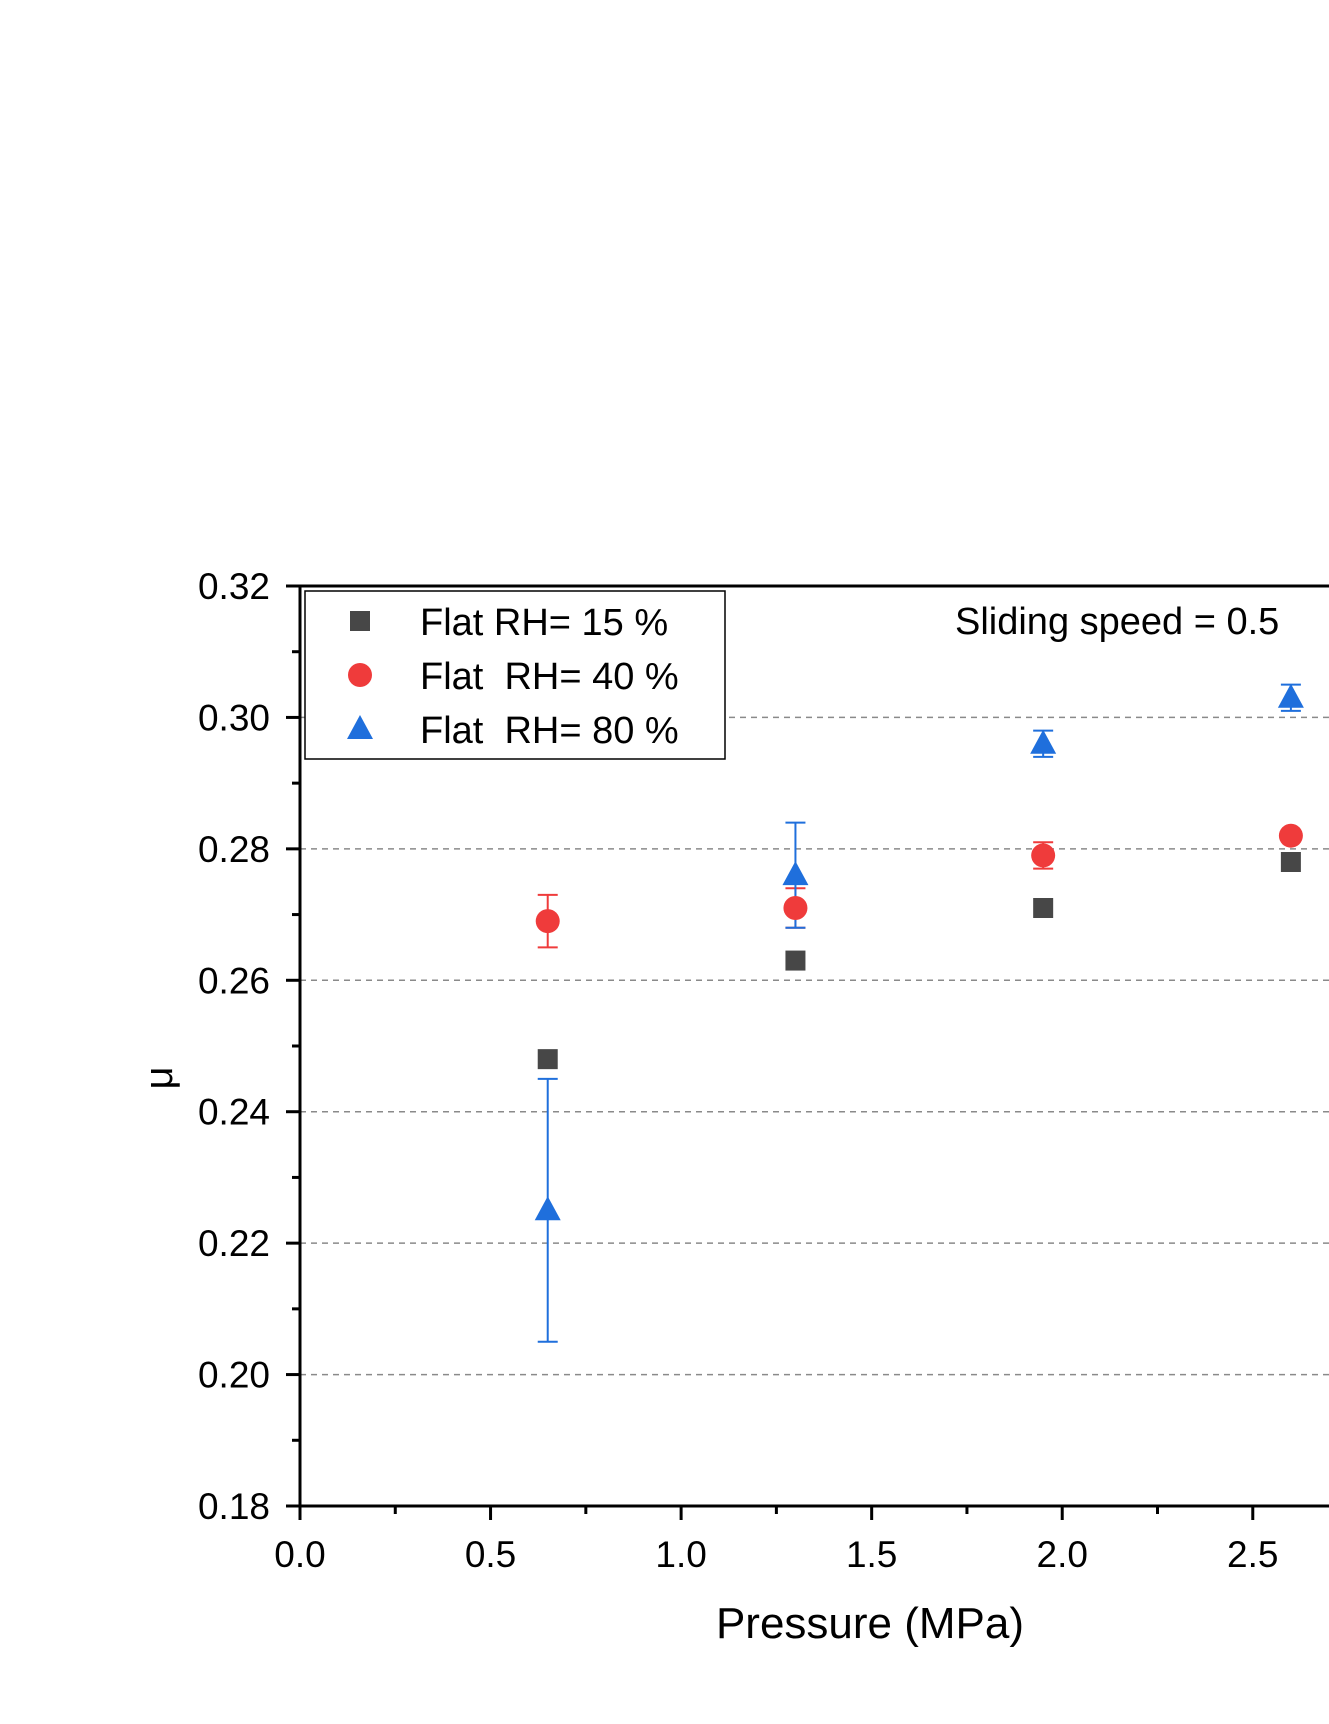  What do you see at coordinates (548, 921) in the screenshot?
I see `data-point-series1-point0` at bounding box center [548, 921].